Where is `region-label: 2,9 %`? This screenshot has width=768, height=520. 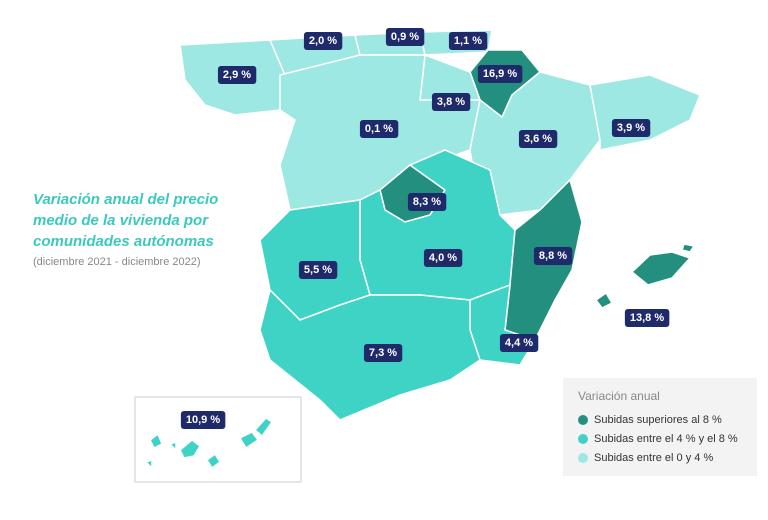
region-label: 2,9 % is located at coordinates (237, 75).